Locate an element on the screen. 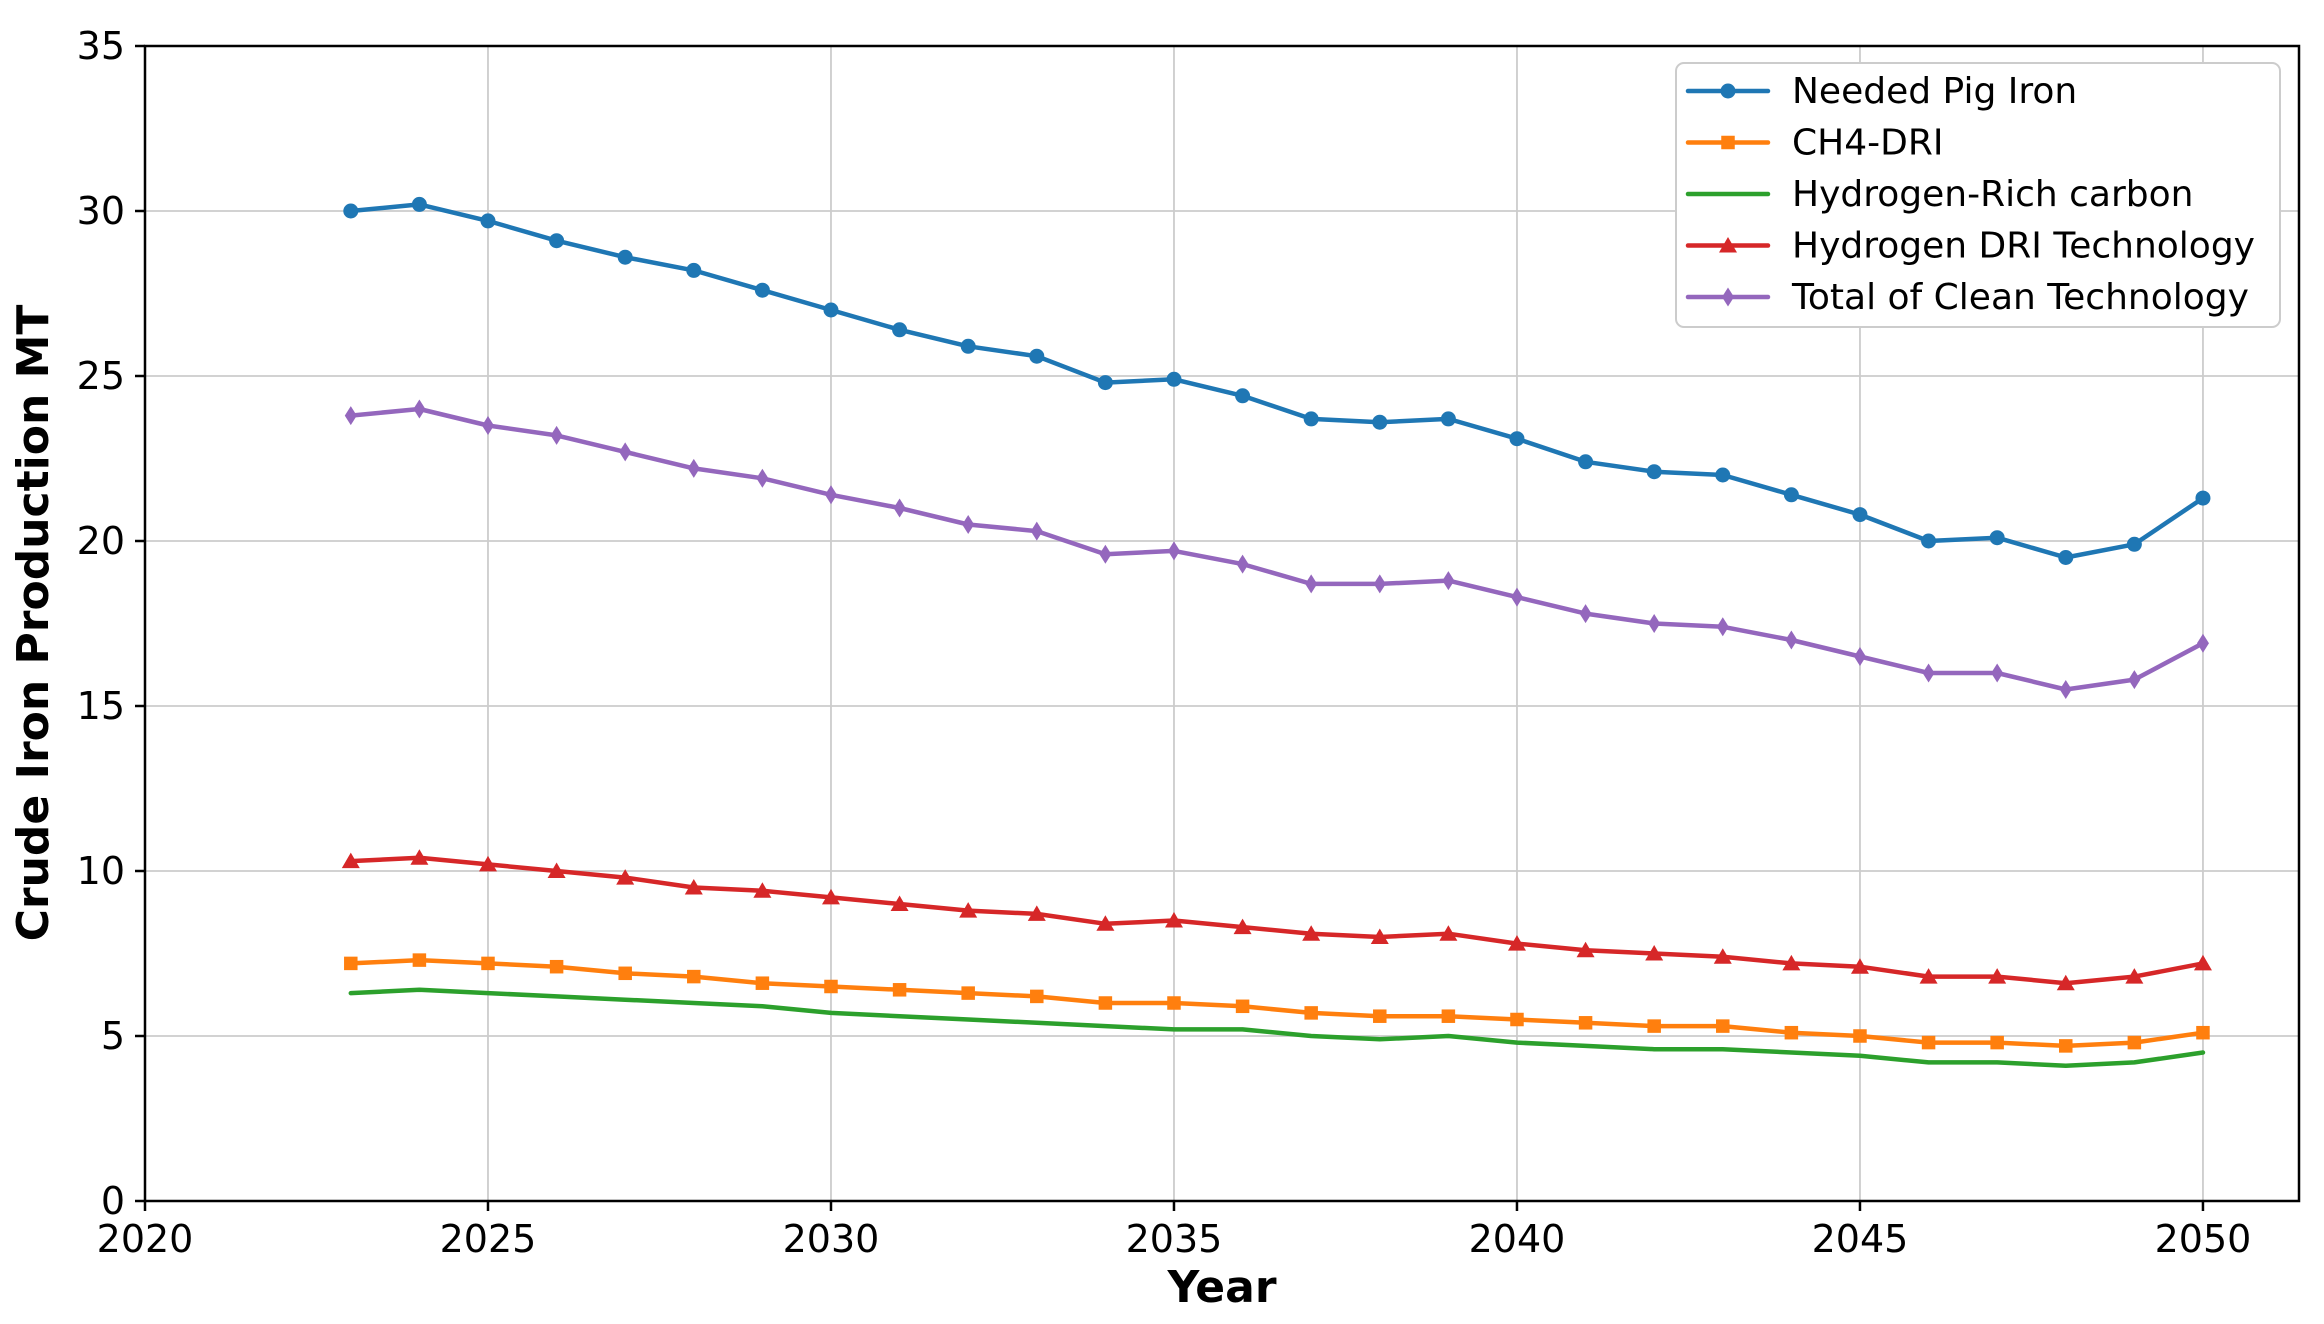 The width and height of the screenshot is (2324, 1324). legend-box is located at coordinates (1978, 195).